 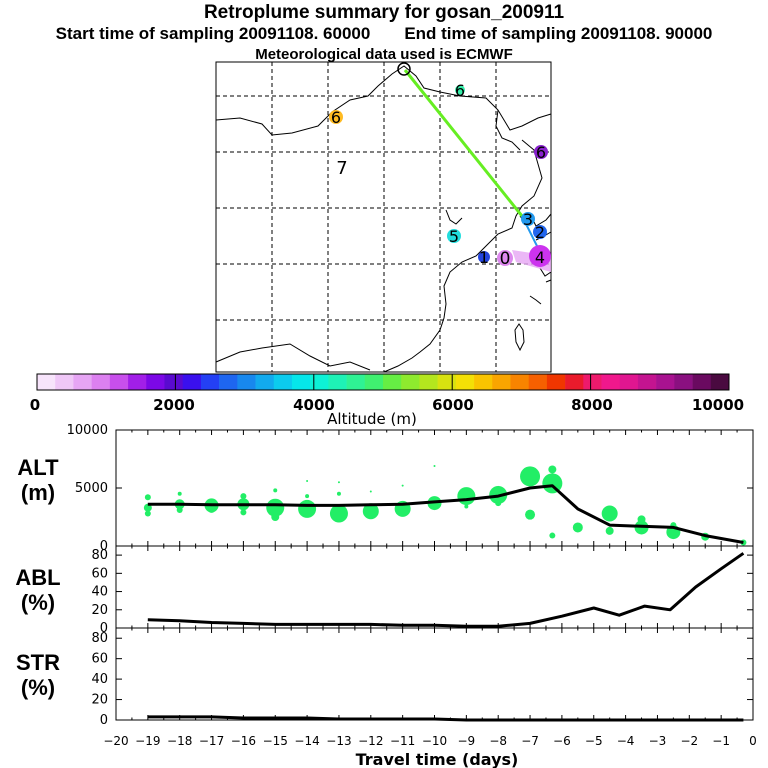 I want to click on x-tick-label: 0, so click(x=753, y=741).